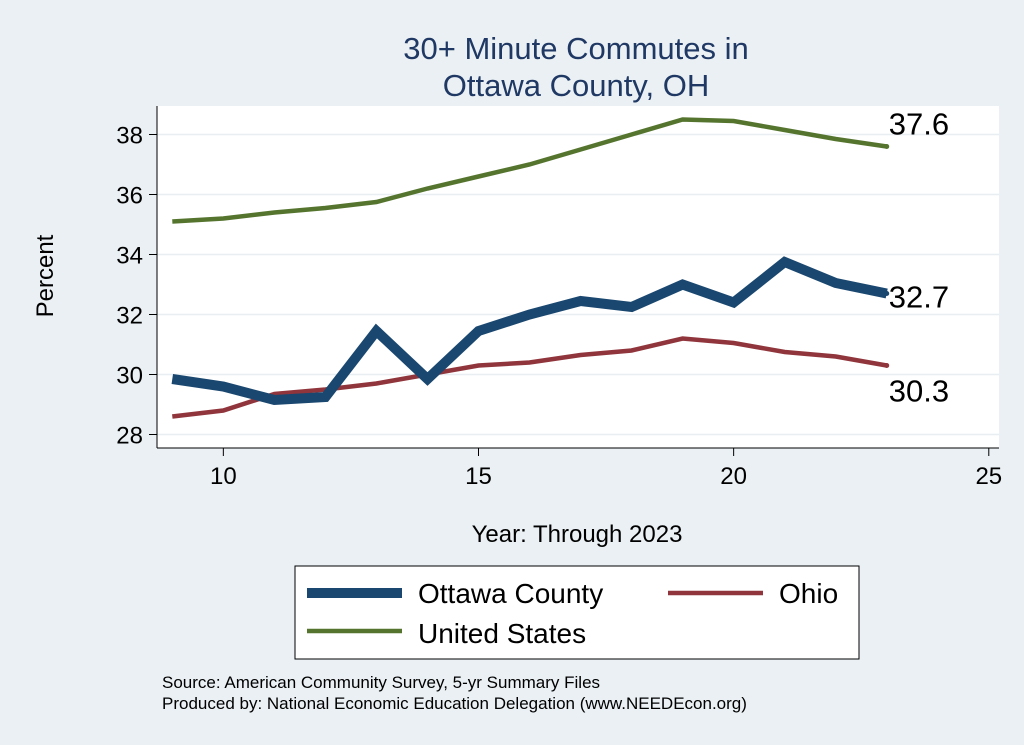 The image size is (1024, 745). What do you see at coordinates (919, 124) in the screenshot?
I see `end-label-united-states: 37.6` at bounding box center [919, 124].